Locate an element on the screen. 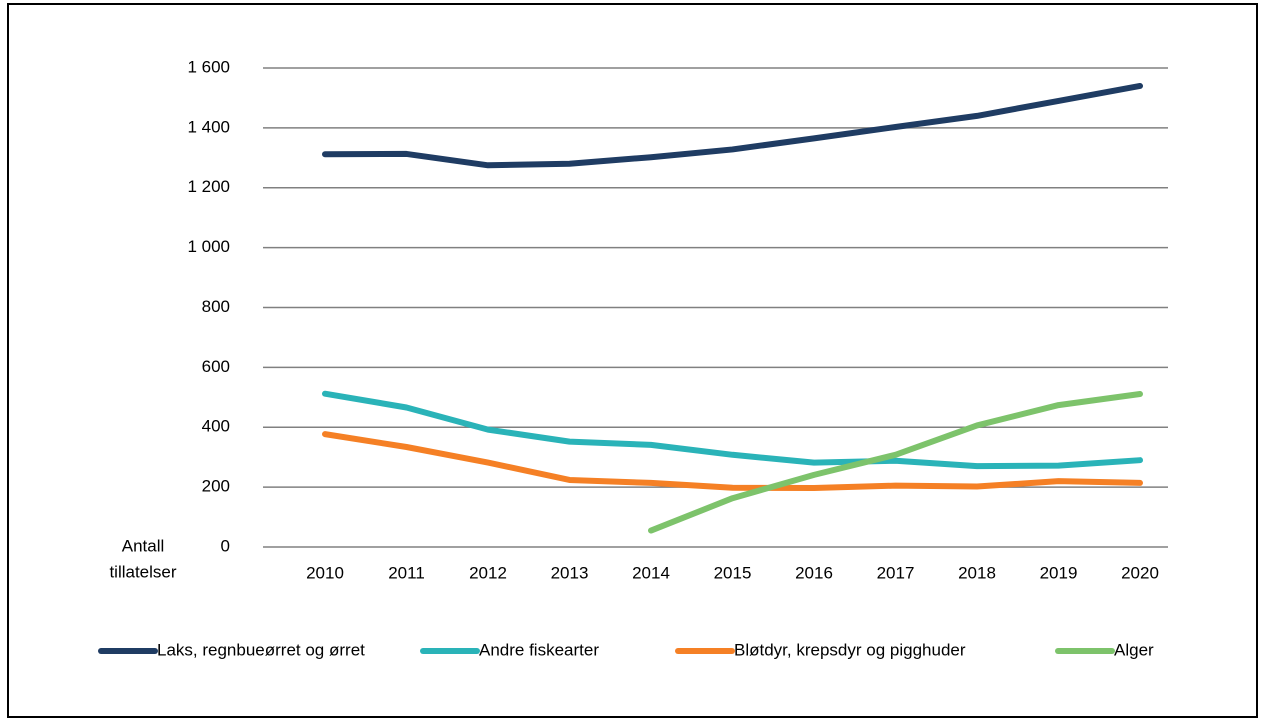 The height and width of the screenshot is (721, 1264). y-tick-label: 1 000 is located at coordinates (208, 246).